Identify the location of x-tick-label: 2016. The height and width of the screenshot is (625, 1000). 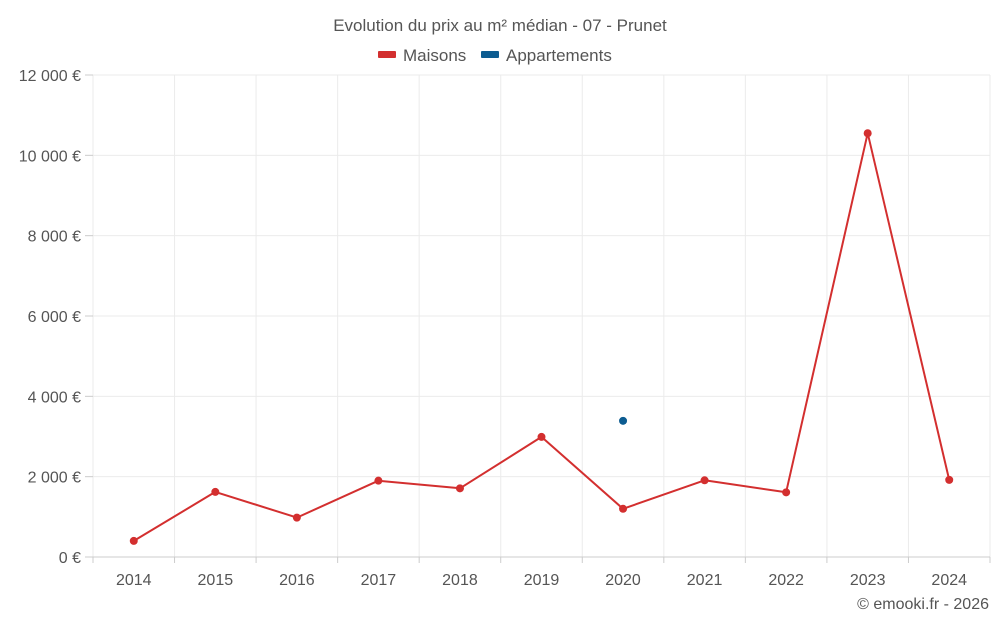
(297, 580).